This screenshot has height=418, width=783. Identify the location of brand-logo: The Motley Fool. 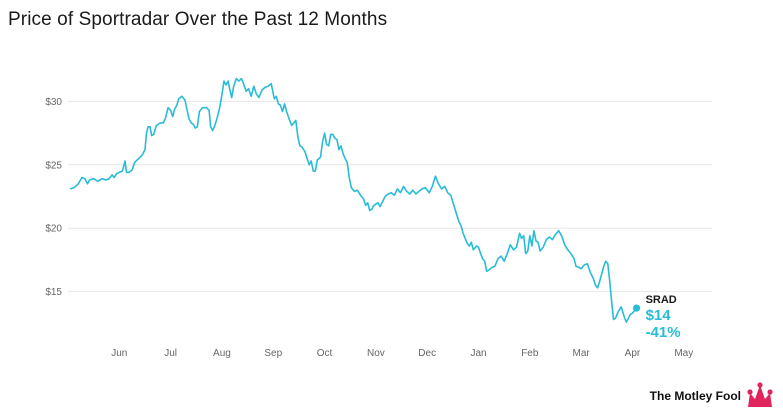
(712, 396).